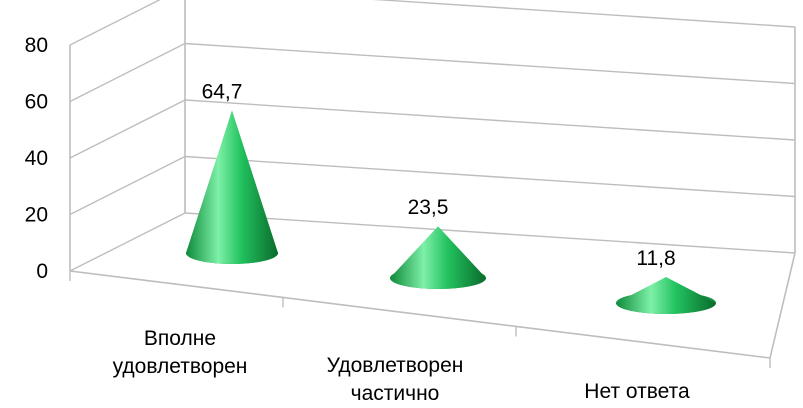 This screenshot has height=408, width=803. Describe the element at coordinates (222, 91) in the screenshot. I see `data-label-0: 64,7` at that location.